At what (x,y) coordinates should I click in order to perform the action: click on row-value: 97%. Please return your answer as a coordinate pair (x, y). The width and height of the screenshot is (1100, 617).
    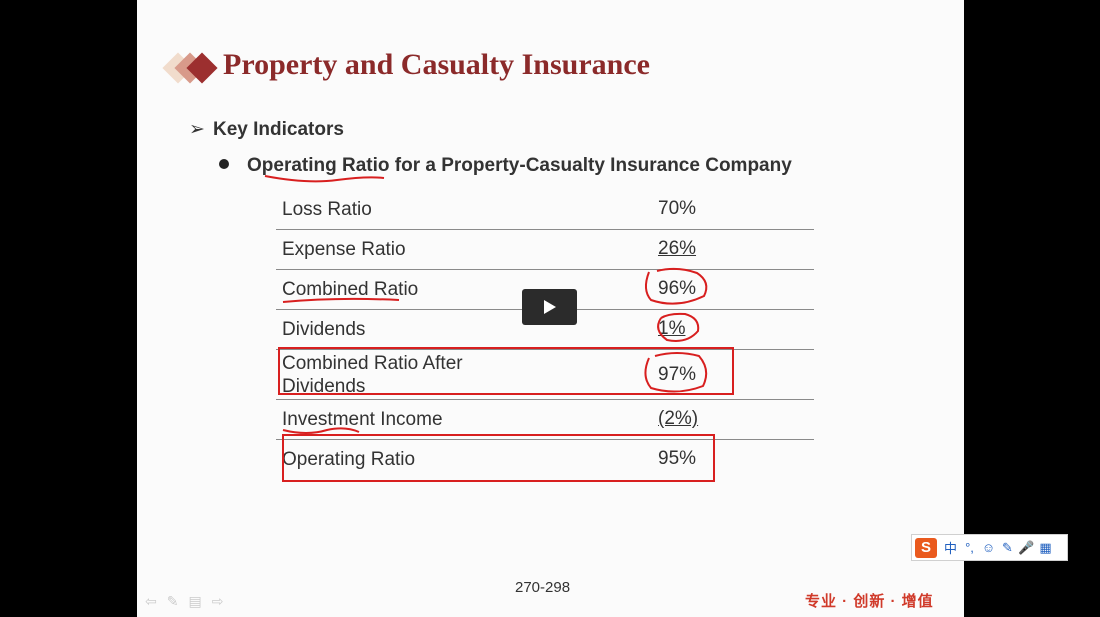
    Looking at the image, I should click on (677, 374).